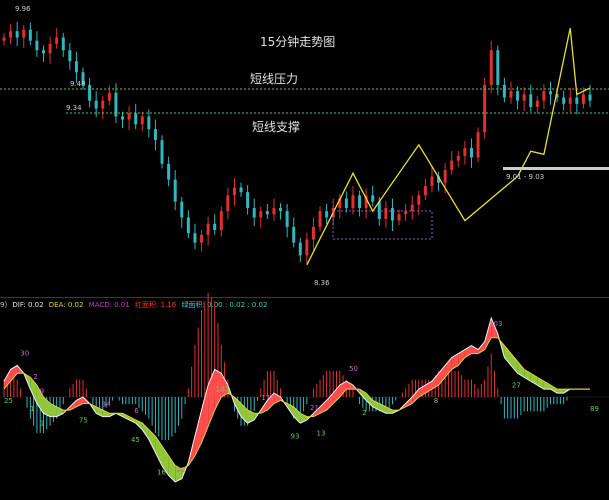 This screenshot has width=609, height=500. I want to click on macd-green-annotation: 2, so click(364, 413).